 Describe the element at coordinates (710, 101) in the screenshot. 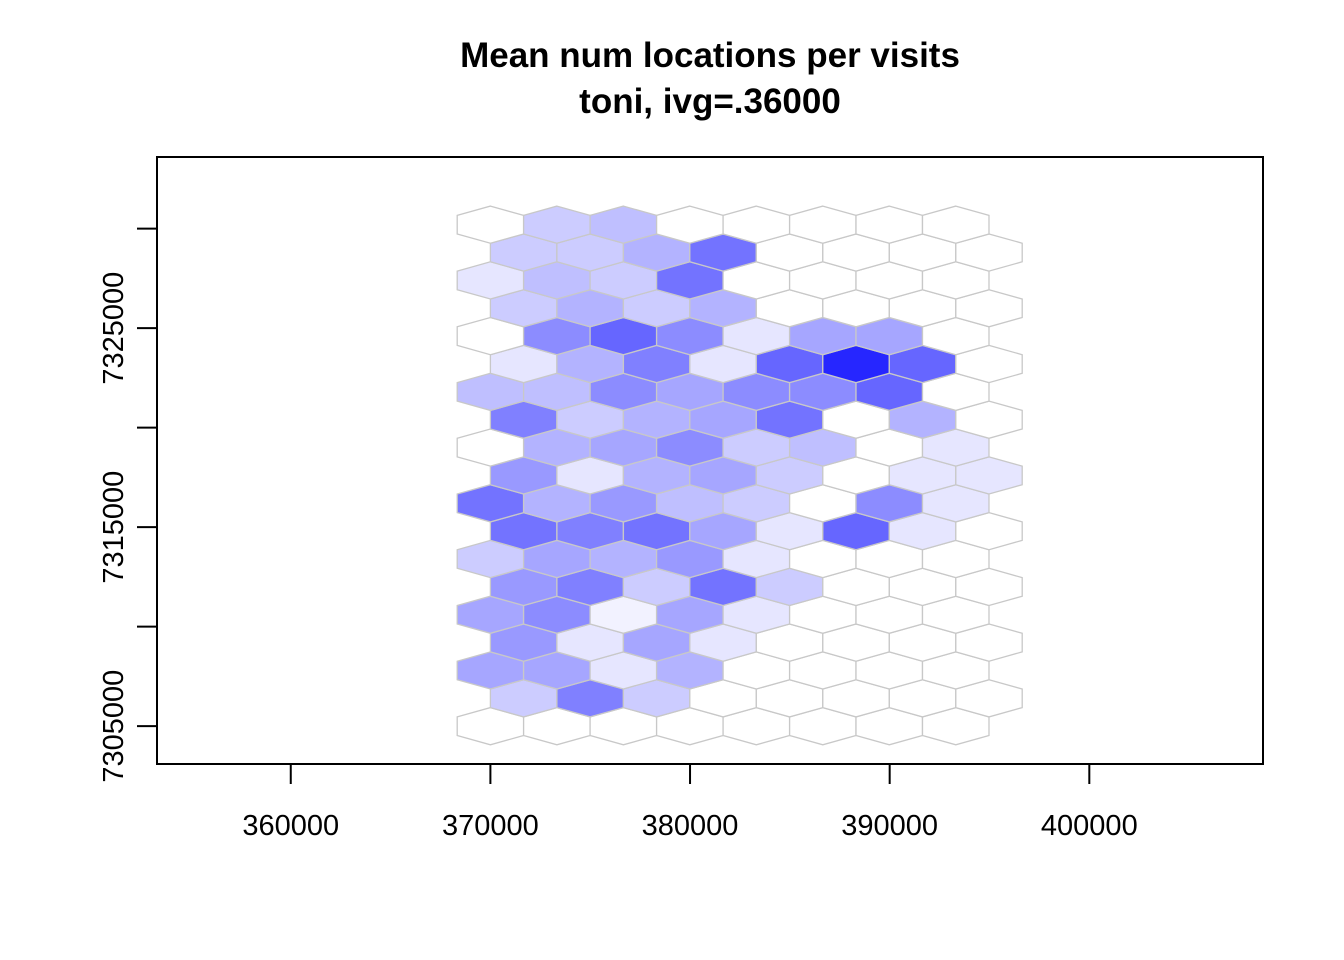

I see `chart-subtitle: toni, ivg=.36000` at that location.